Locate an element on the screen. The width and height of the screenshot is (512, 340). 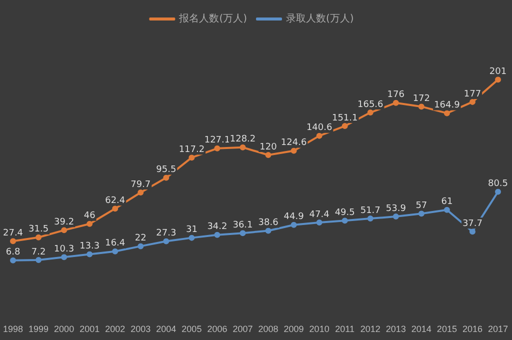
x-tick-label: 2005 is located at coordinates (192, 329).